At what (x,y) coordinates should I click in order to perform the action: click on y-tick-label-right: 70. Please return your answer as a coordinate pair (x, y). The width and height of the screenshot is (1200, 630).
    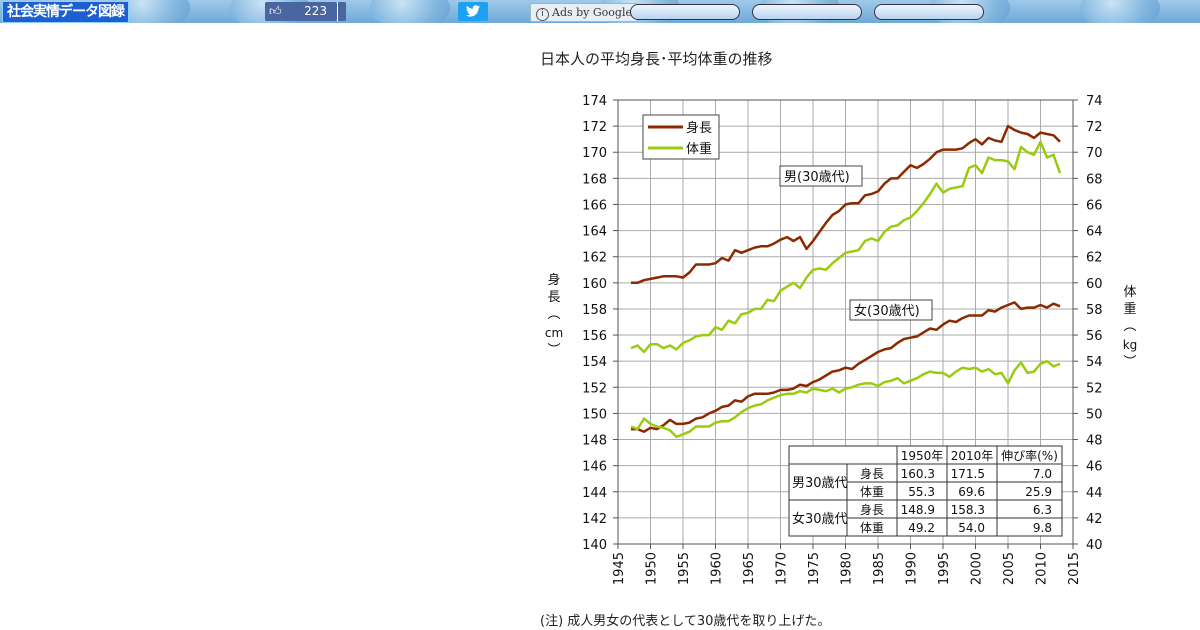
    Looking at the image, I should click on (1094, 153).